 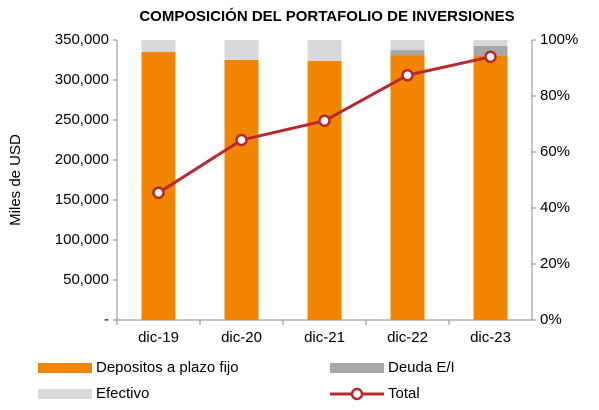 What do you see at coordinates (167, 367) in the screenshot?
I see `legend-label: Depositos a plazo fijo` at bounding box center [167, 367].